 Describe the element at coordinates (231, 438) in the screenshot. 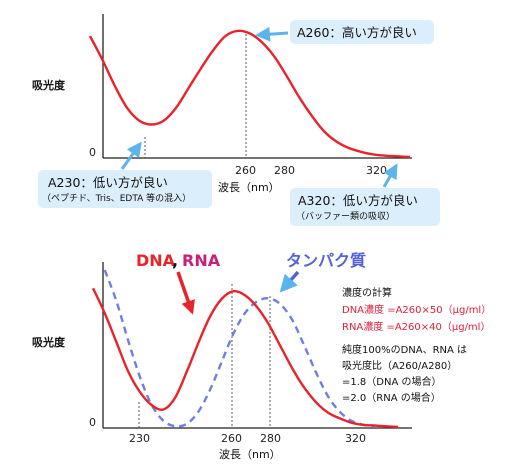

I see `panel2-tick-260: 260` at that location.